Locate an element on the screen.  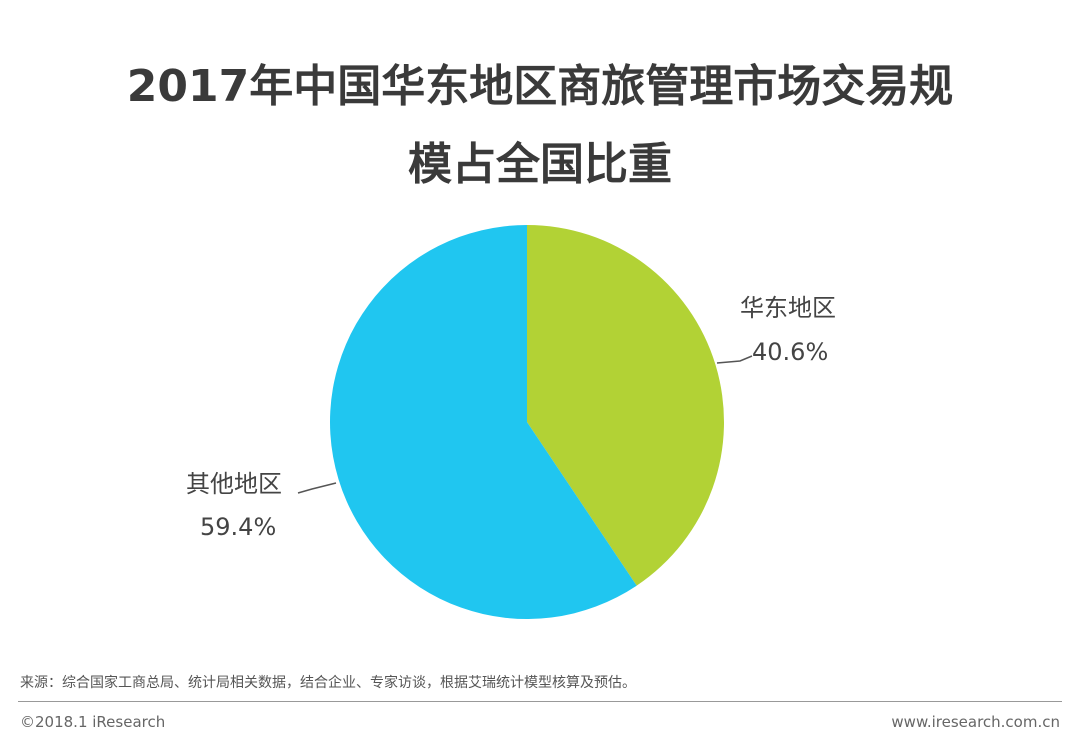
chart-title-line-2: 模占全国比重 is located at coordinates (540, 164).